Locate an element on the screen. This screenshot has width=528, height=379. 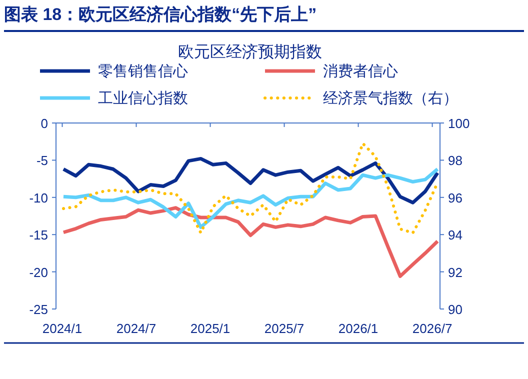
y-tick-label: 0 is located at coordinates (44, 123).